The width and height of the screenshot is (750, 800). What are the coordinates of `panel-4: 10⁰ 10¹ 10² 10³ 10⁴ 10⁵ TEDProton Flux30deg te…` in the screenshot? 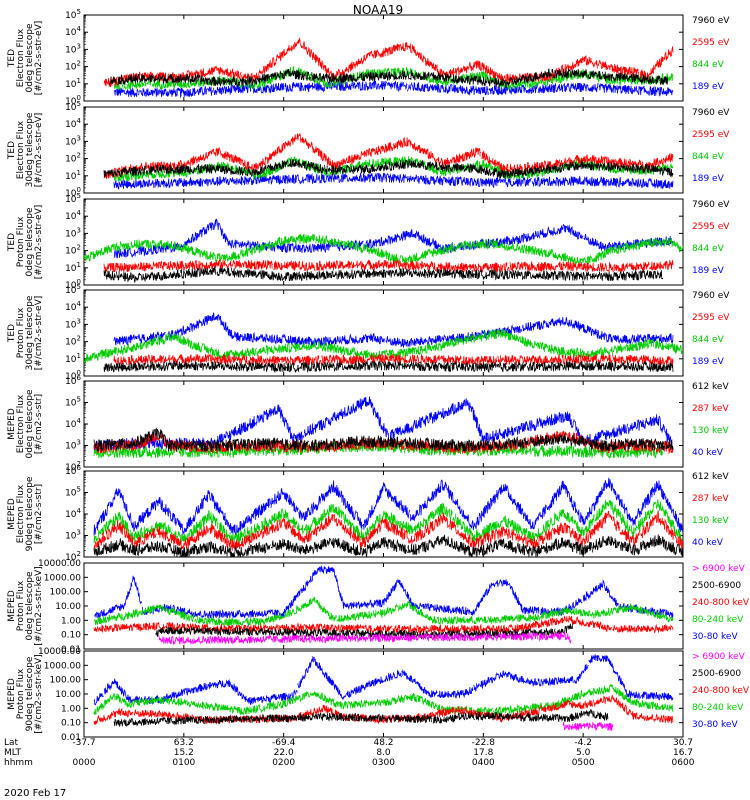 It's located at (368, 332).